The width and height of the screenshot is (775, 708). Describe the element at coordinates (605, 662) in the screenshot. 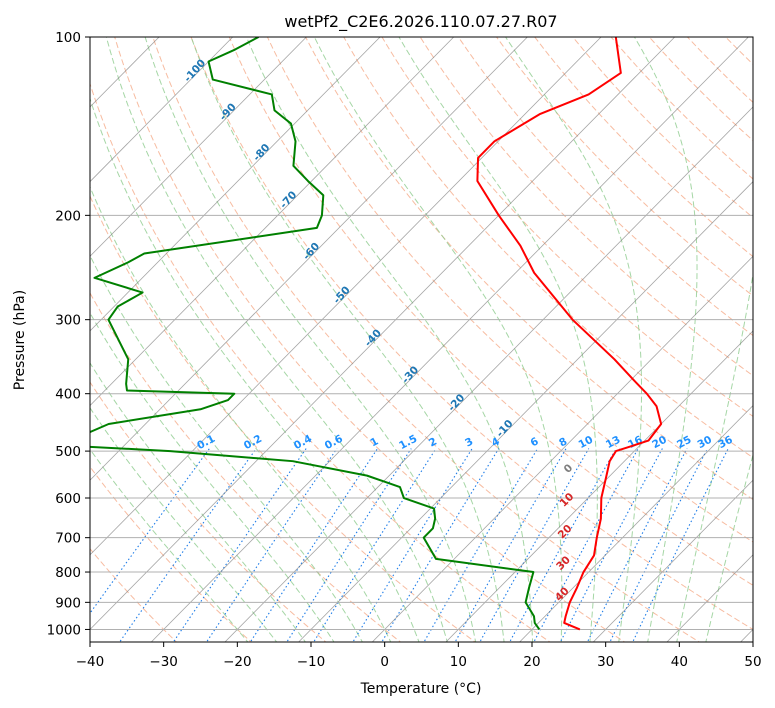

I see `x-tick-label: 30` at that location.